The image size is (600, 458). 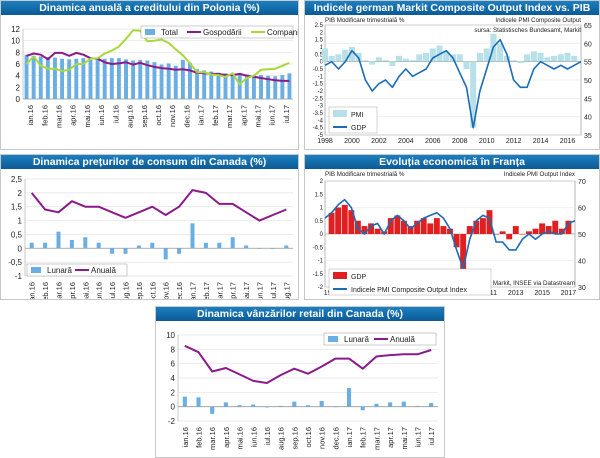 I want to click on series-line-anuală, so click(x=158, y=205).